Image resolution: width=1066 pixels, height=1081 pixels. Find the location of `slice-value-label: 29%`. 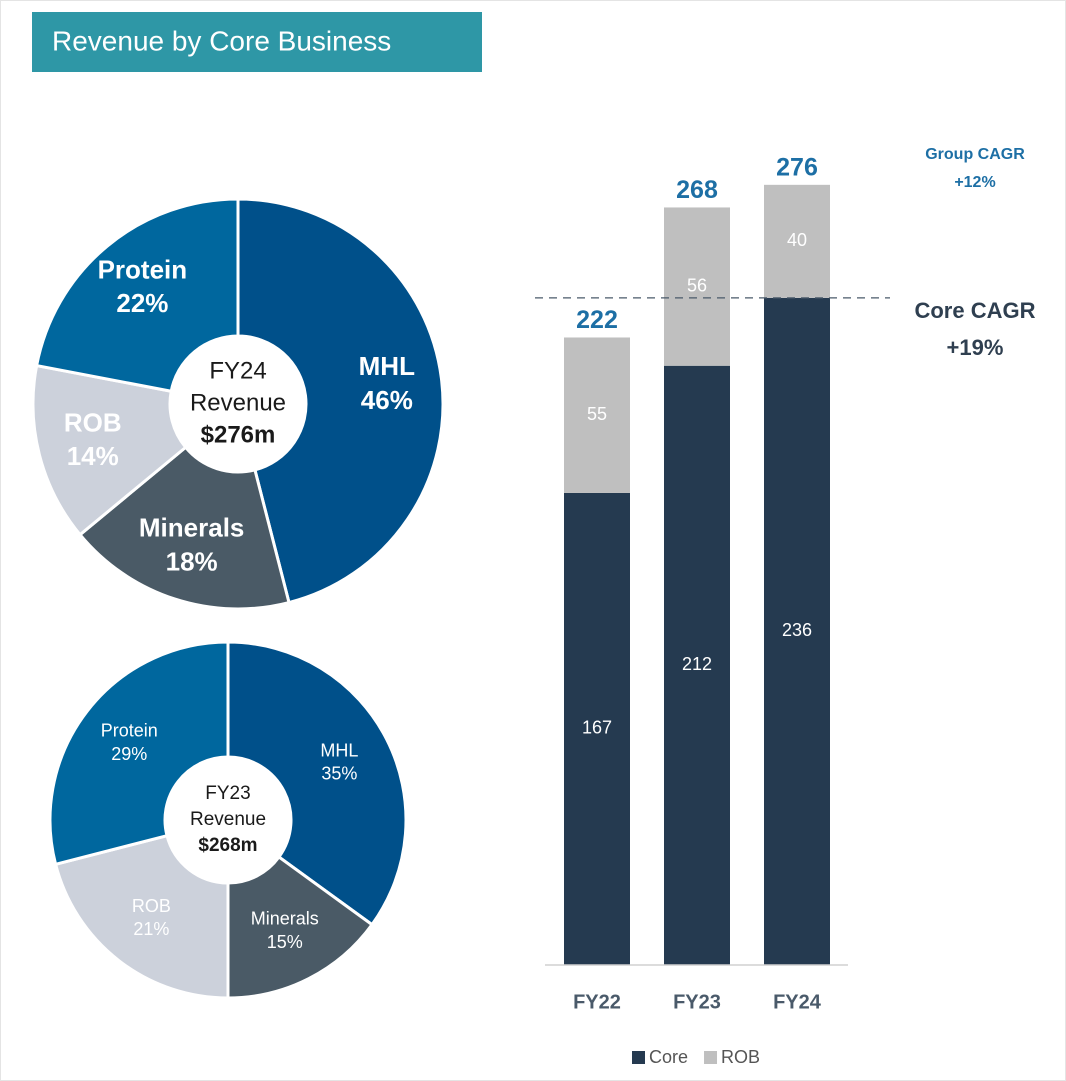

slice-value-label: 29% is located at coordinates (129, 754).